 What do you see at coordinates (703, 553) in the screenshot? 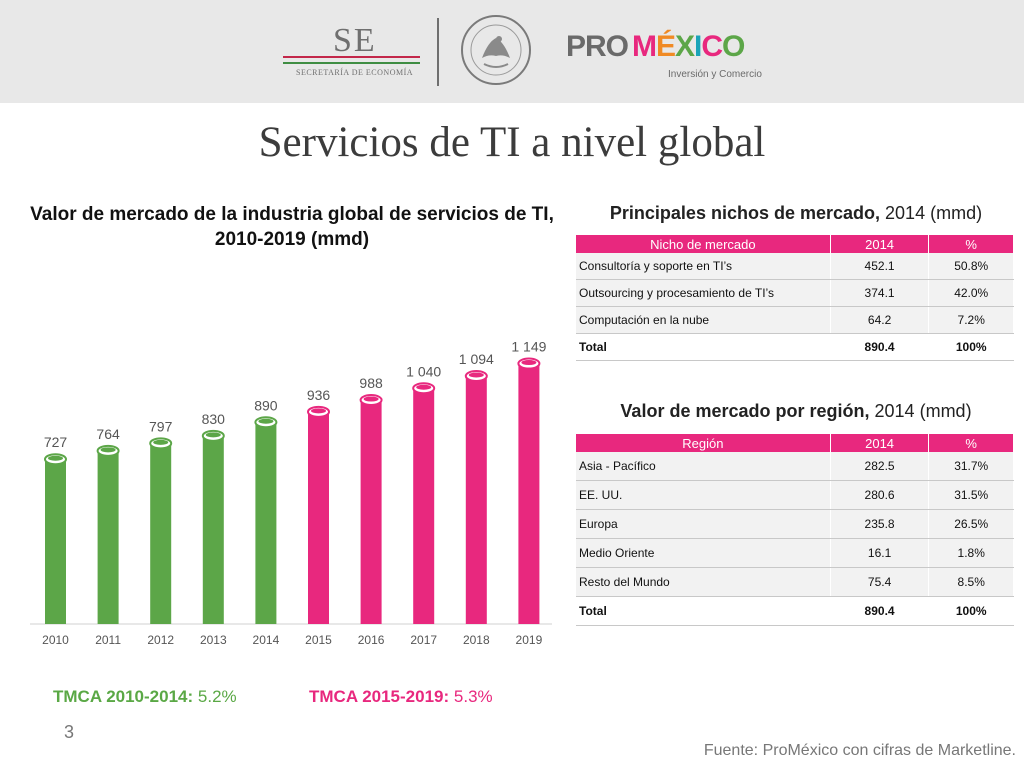
I see `table-cell: Medio Oriente` at bounding box center [703, 553].